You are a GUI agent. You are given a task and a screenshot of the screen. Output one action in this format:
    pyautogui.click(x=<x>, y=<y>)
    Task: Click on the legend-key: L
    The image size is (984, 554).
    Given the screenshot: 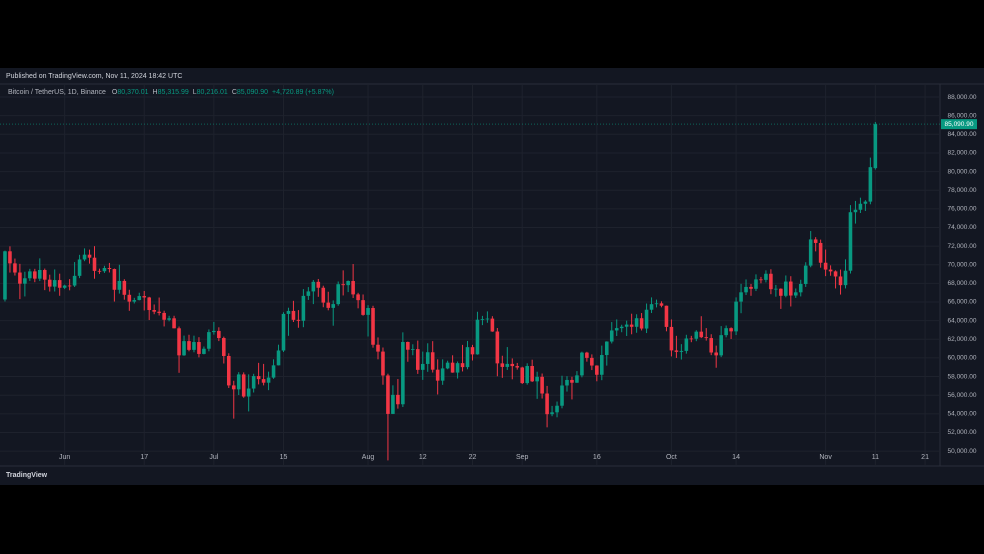 What is the action you would take?
    pyautogui.click(x=195, y=92)
    